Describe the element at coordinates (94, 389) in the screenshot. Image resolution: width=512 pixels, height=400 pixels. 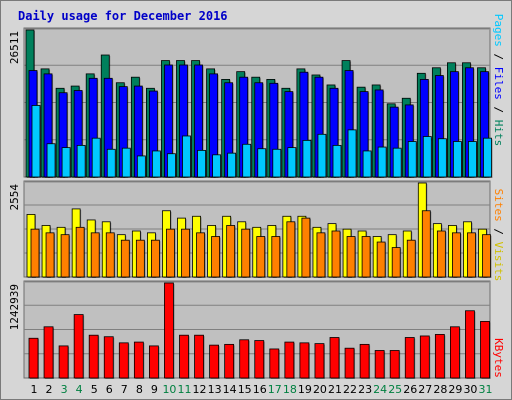
I see `x-tick-label-day-5: 5` at that location.